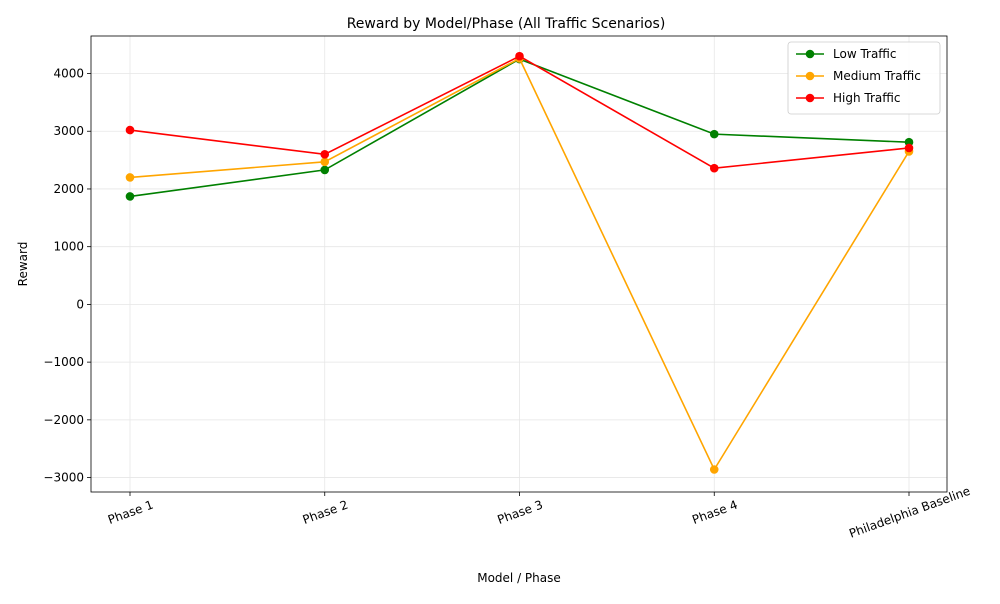  What do you see at coordinates (865, 54) in the screenshot?
I see `legend-label: Low Traffic` at bounding box center [865, 54].